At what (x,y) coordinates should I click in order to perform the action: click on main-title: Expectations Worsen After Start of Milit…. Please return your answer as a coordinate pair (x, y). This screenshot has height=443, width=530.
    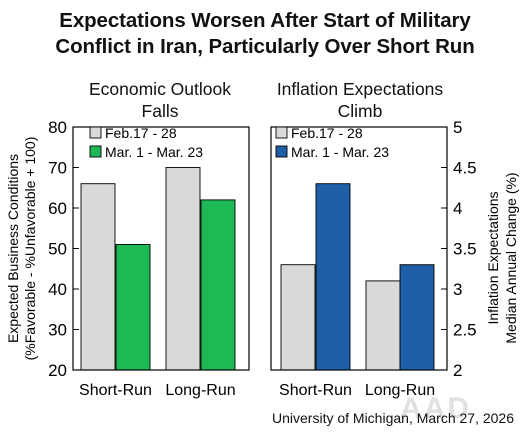
    Looking at the image, I should click on (265, 34).